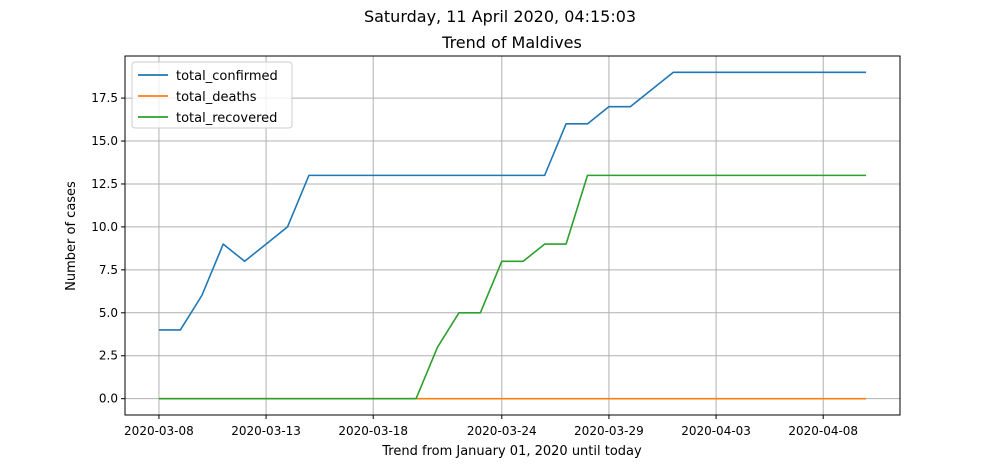 The width and height of the screenshot is (1000, 466). Describe the element at coordinates (226, 118) in the screenshot. I see `legend-label: total_recovered` at that location.